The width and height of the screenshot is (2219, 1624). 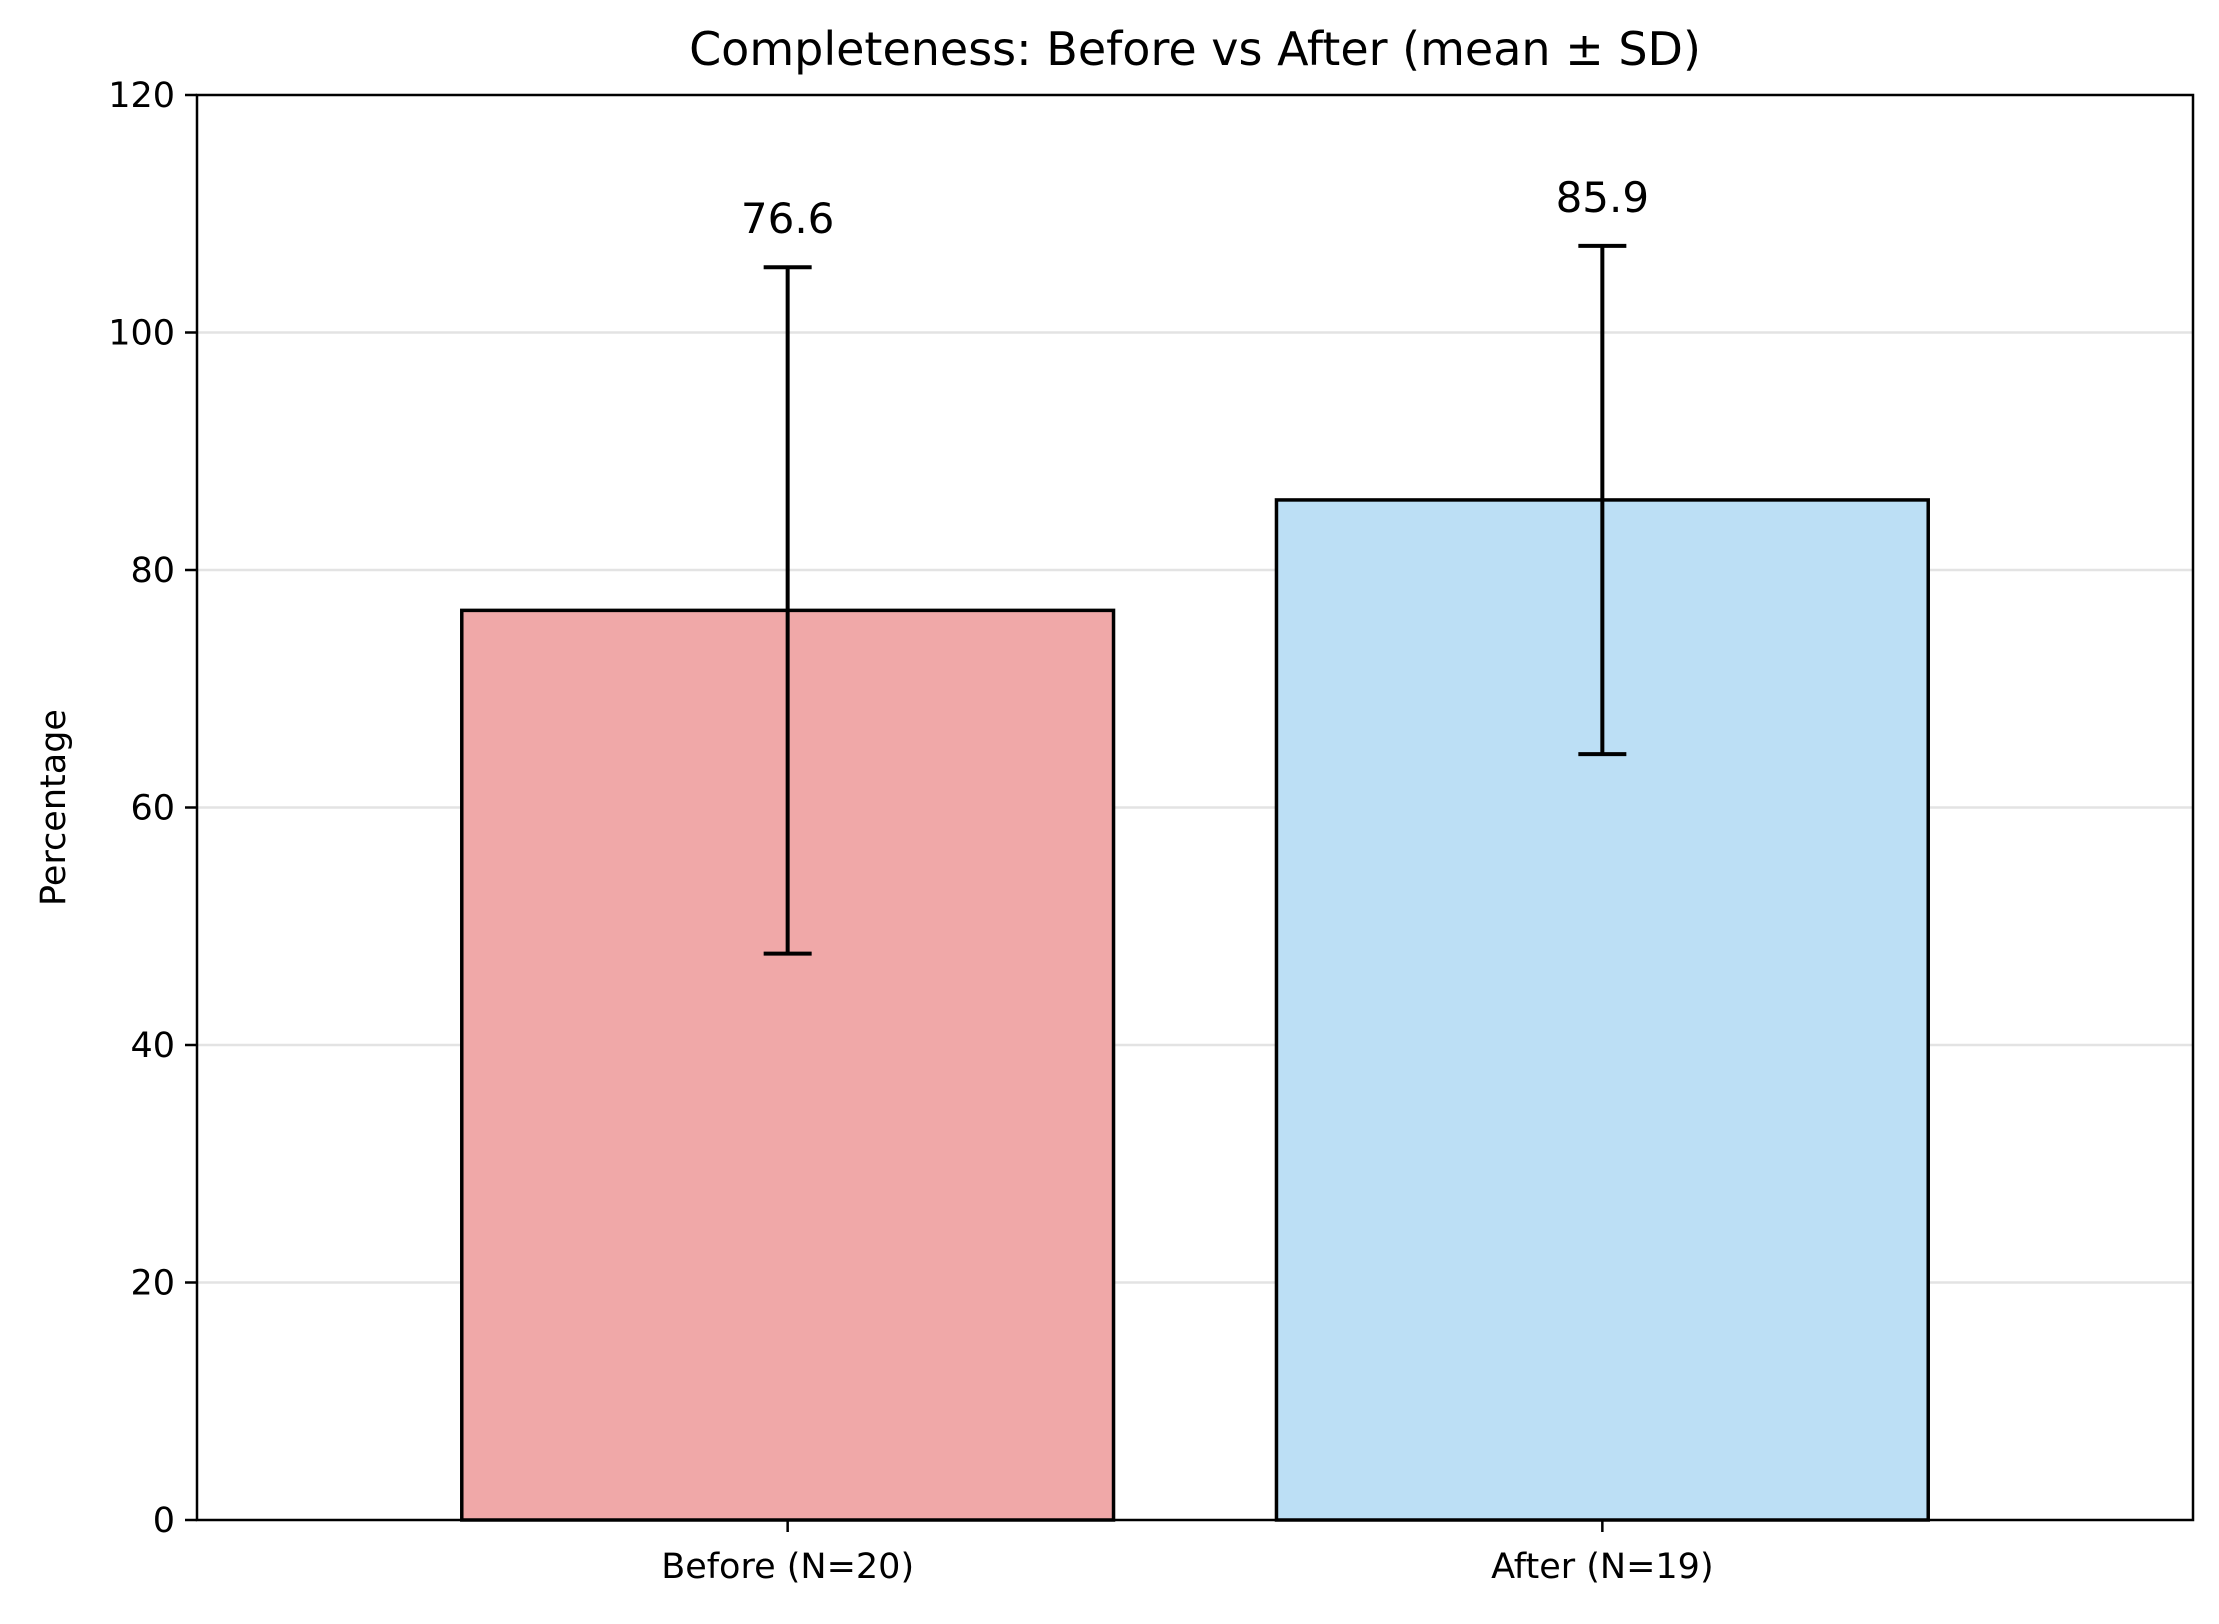 I want to click on value-labels: 76.6 85.9, so click(x=1195, y=208).